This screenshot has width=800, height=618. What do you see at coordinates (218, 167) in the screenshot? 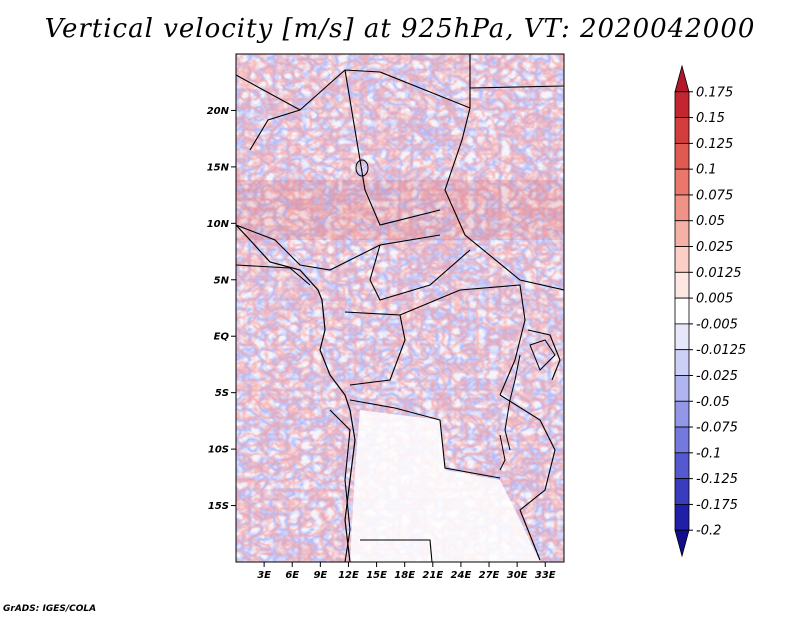
I see `lat-tick-label: 15N` at bounding box center [218, 167].